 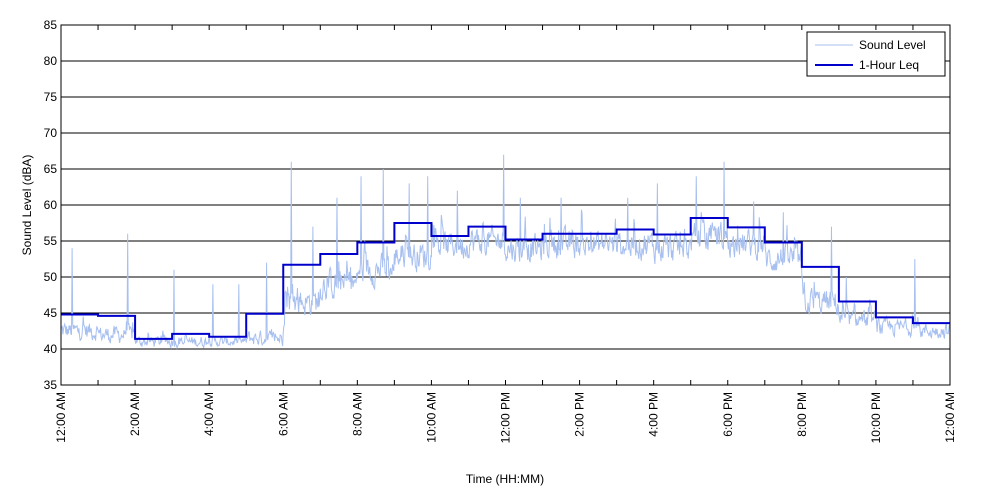 What do you see at coordinates (654, 414) in the screenshot?
I see `x-tick-label-16: 4:00 PM` at bounding box center [654, 414].